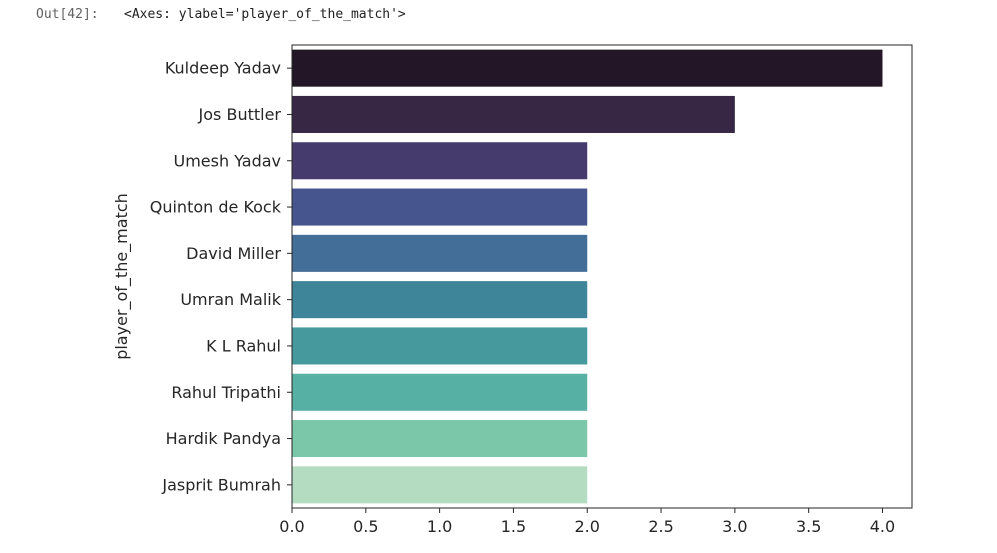 The height and width of the screenshot is (553, 997). What do you see at coordinates (240, 114) in the screenshot?
I see `y-tick-label: Jos Buttler` at bounding box center [240, 114].